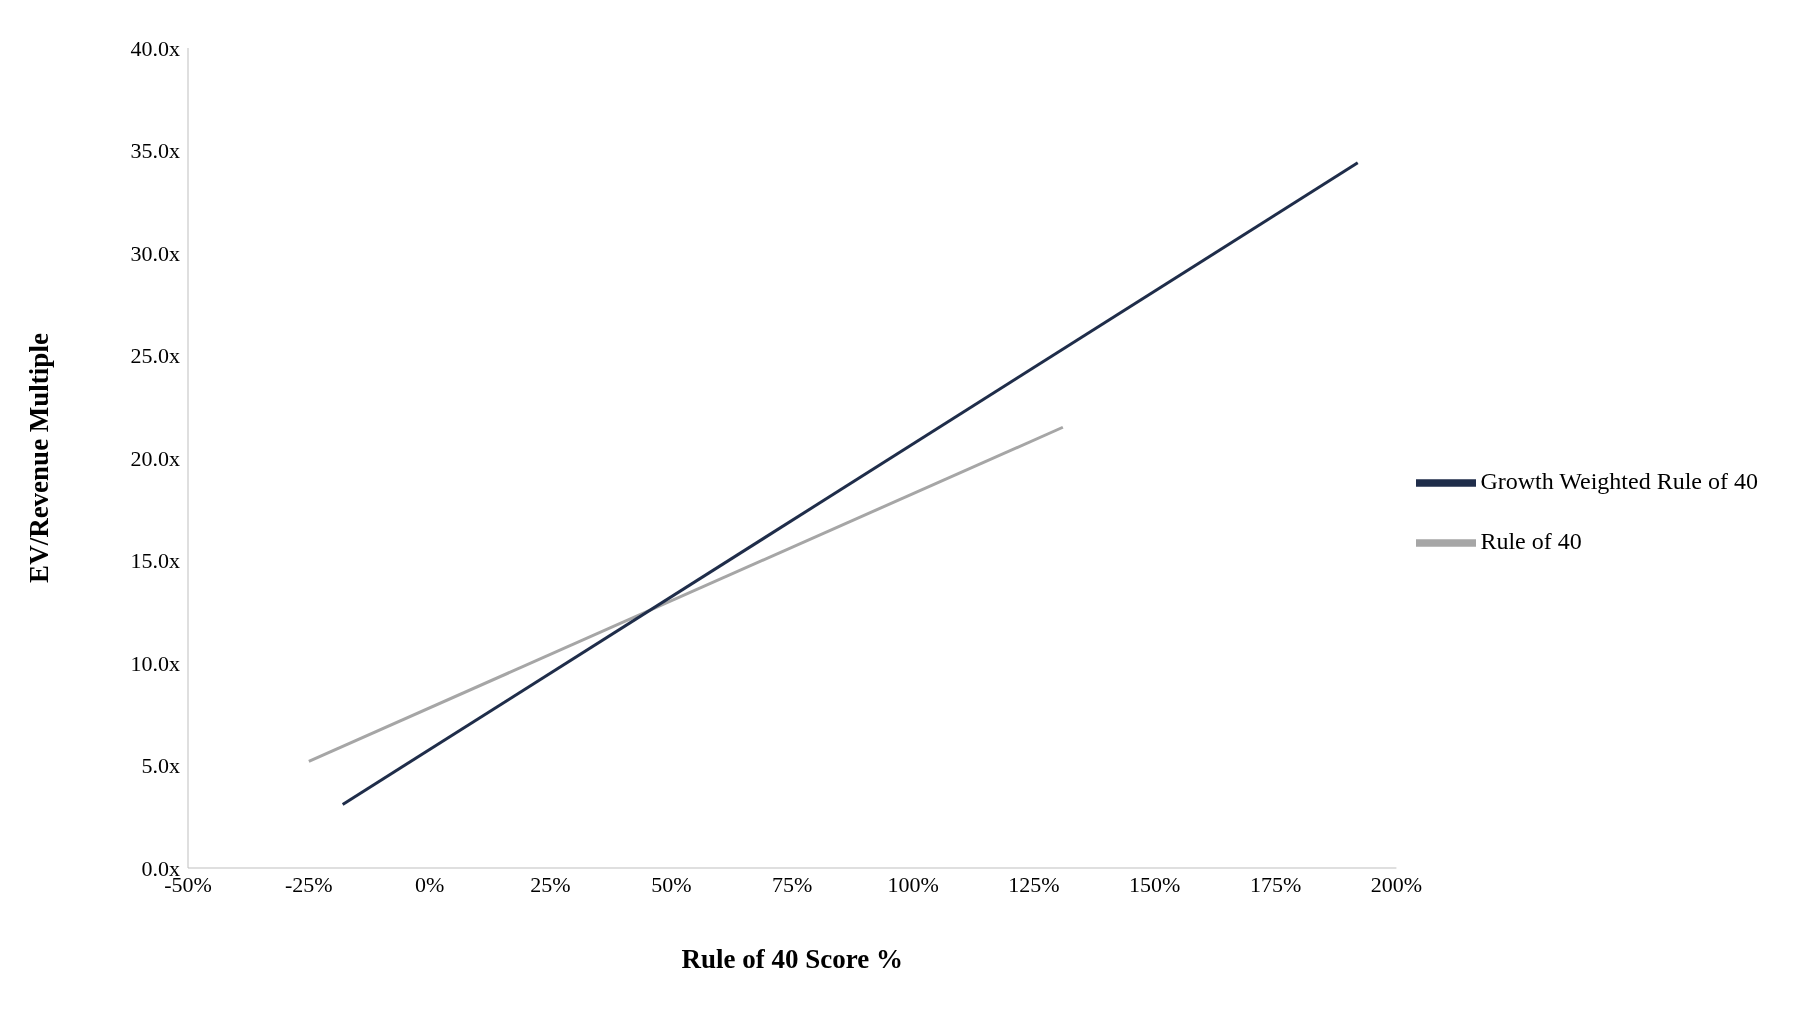 The width and height of the screenshot is (1813, 1030). Describe the element at coordinates (671, 884) in the screenshot. I see `x-tick-label: 50%` at that location.